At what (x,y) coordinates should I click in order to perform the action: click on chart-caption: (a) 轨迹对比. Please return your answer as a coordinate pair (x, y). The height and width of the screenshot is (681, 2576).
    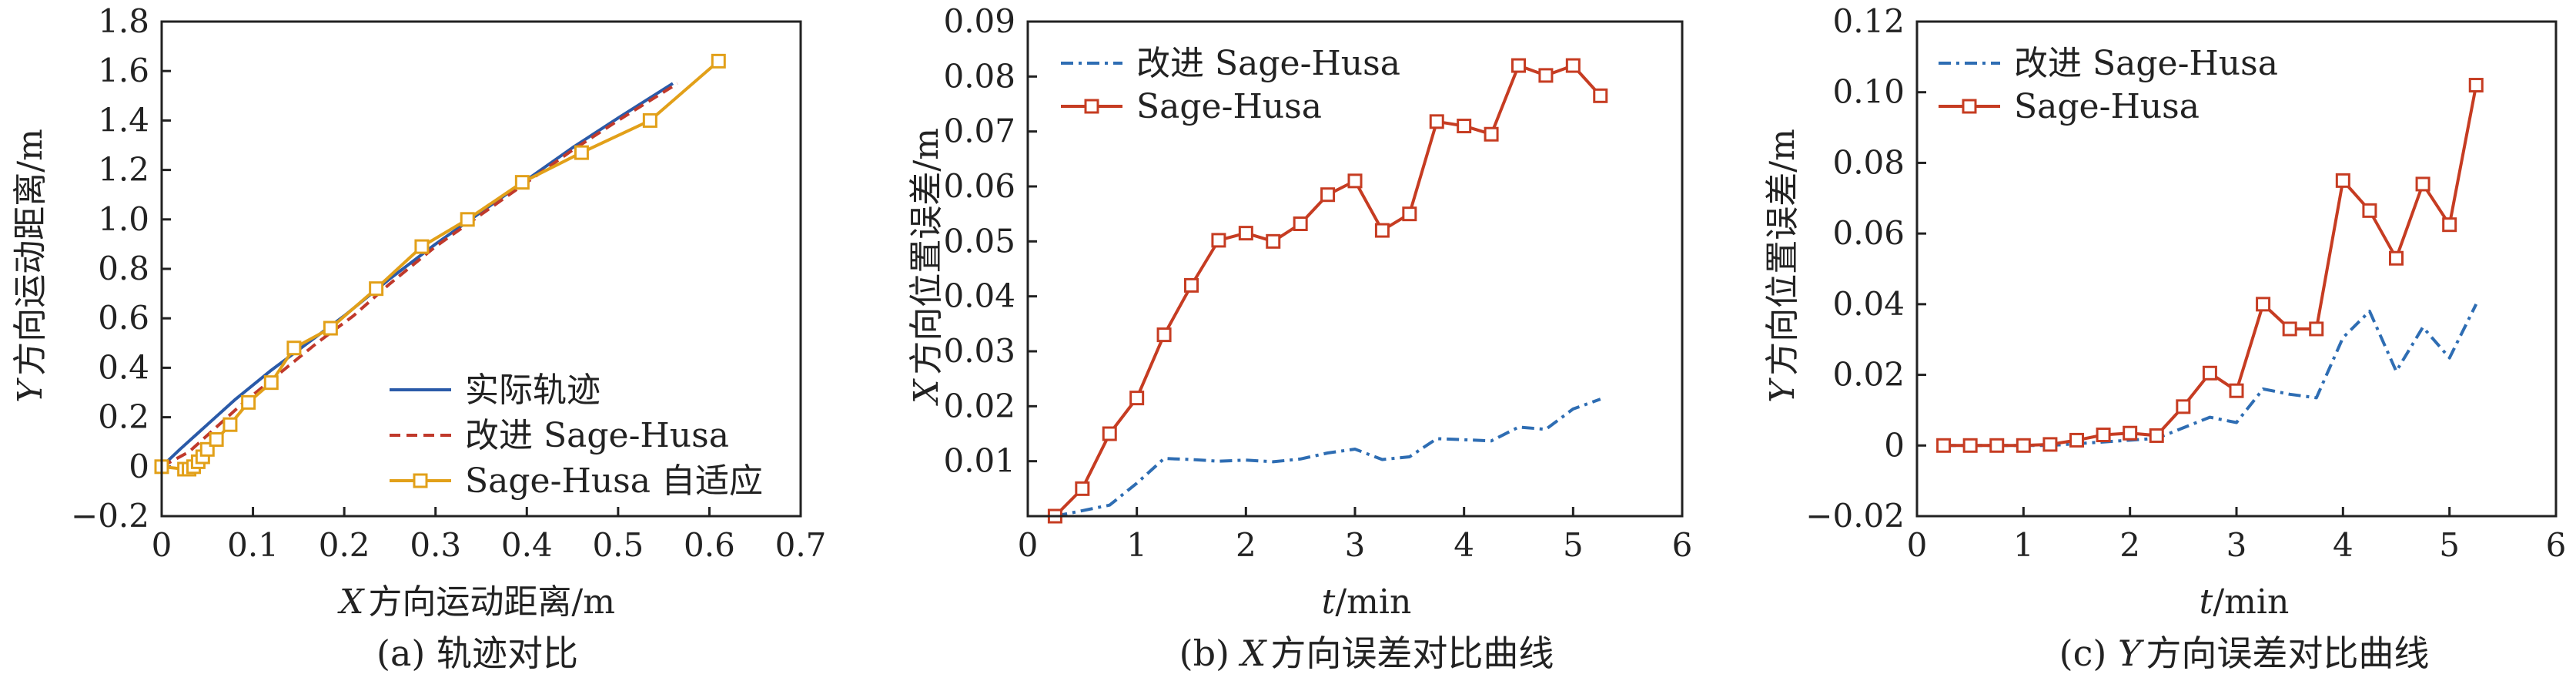
    Looking at the image, I should click on (477, 653).